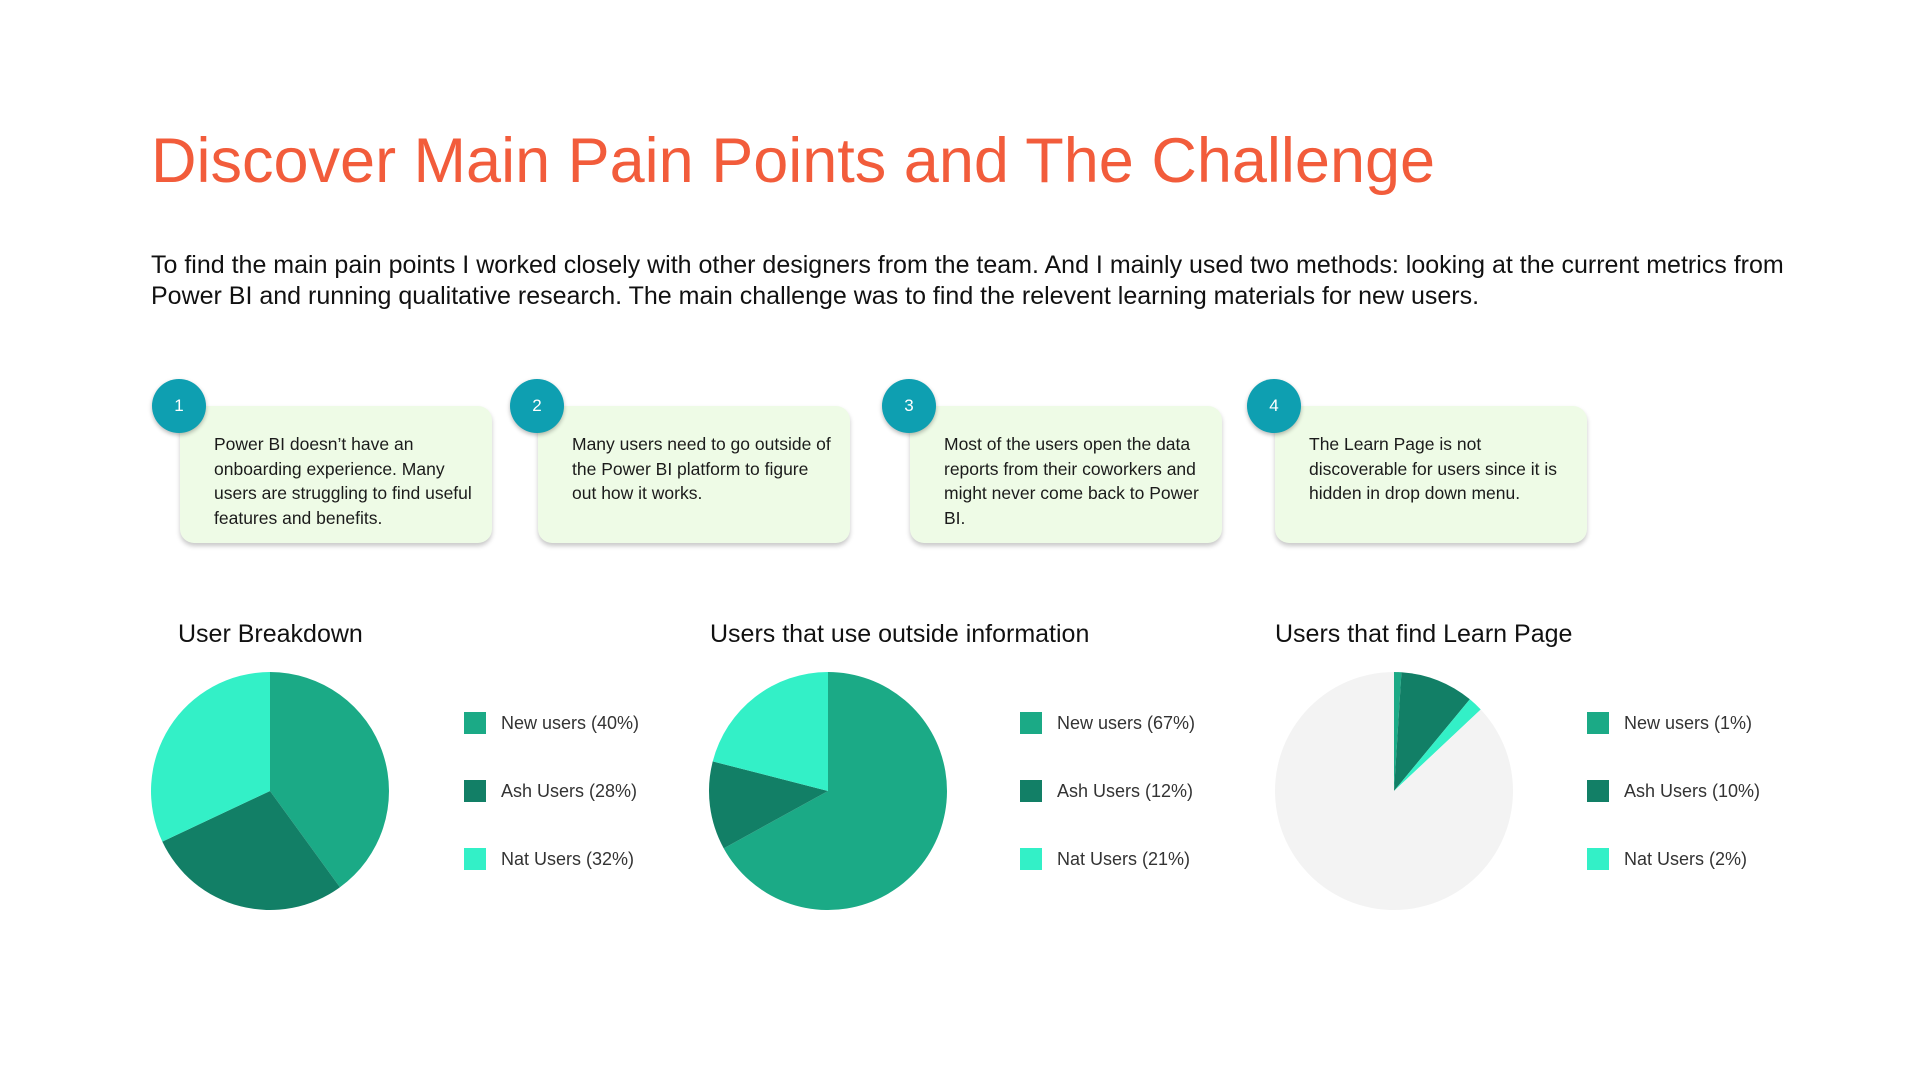 The width and height of the screenshot is (1920, 1080). What do you see at coordinates (1126, 723) in the screenshot?
I see `legend-label: New users (67%)` at bounding box center [1126, 723].